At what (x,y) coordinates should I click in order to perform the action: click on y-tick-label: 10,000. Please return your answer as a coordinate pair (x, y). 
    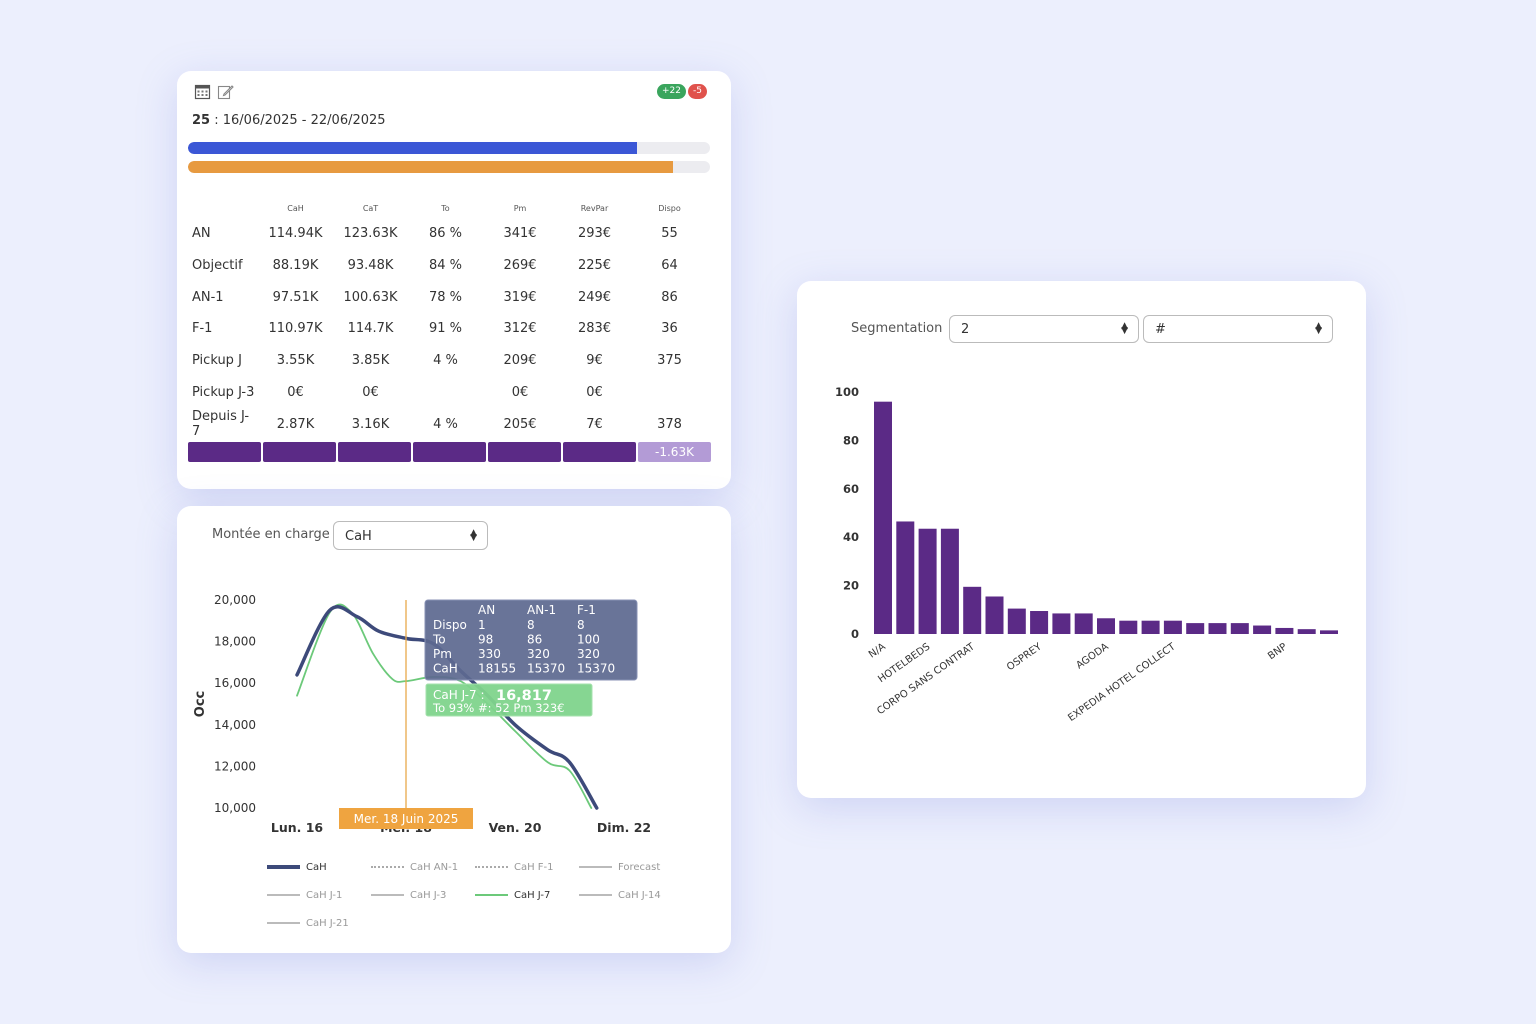
    Looking at the image, I should click on (235, 808).